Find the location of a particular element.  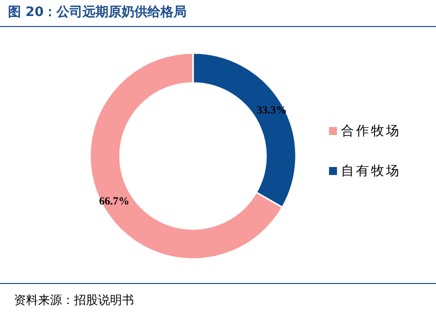

data-label: 66.7% is located at coordinates (114, 202).